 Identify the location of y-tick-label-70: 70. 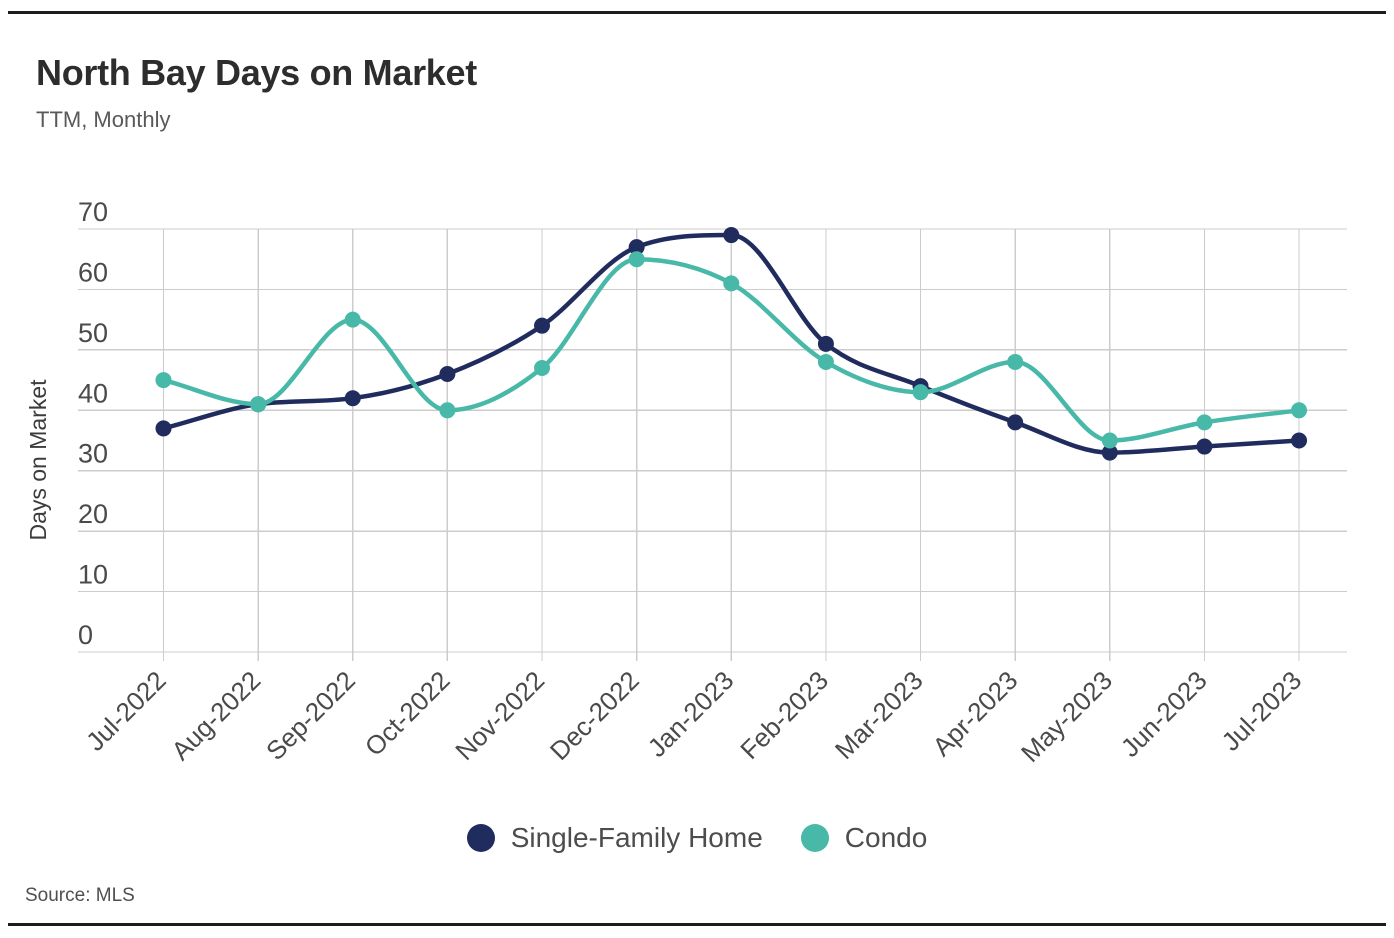
(93, 212).